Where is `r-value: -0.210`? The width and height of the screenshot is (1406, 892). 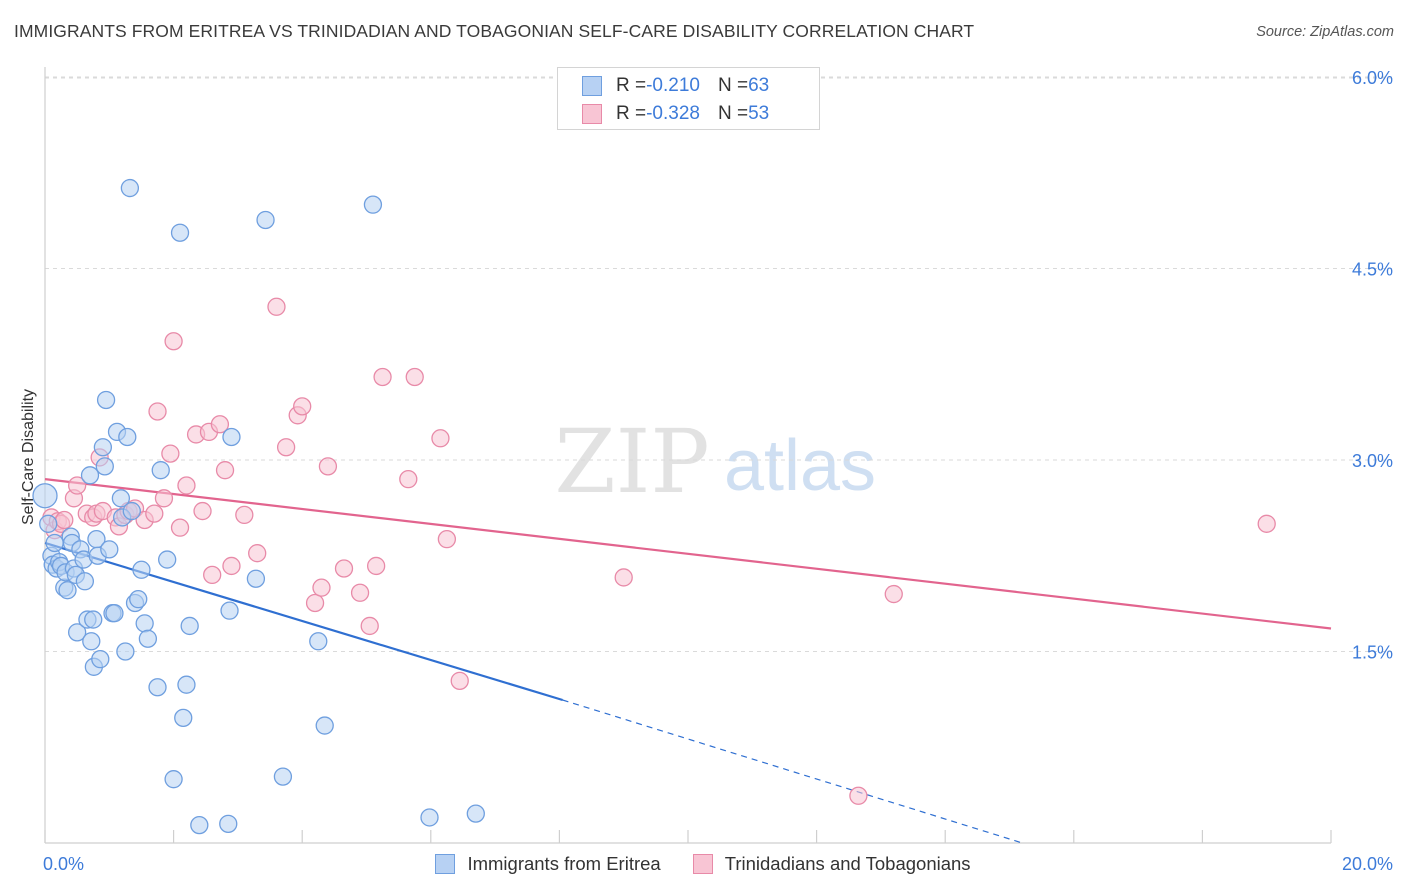
r-value: -0.210 is located at coordinates (673, 85).